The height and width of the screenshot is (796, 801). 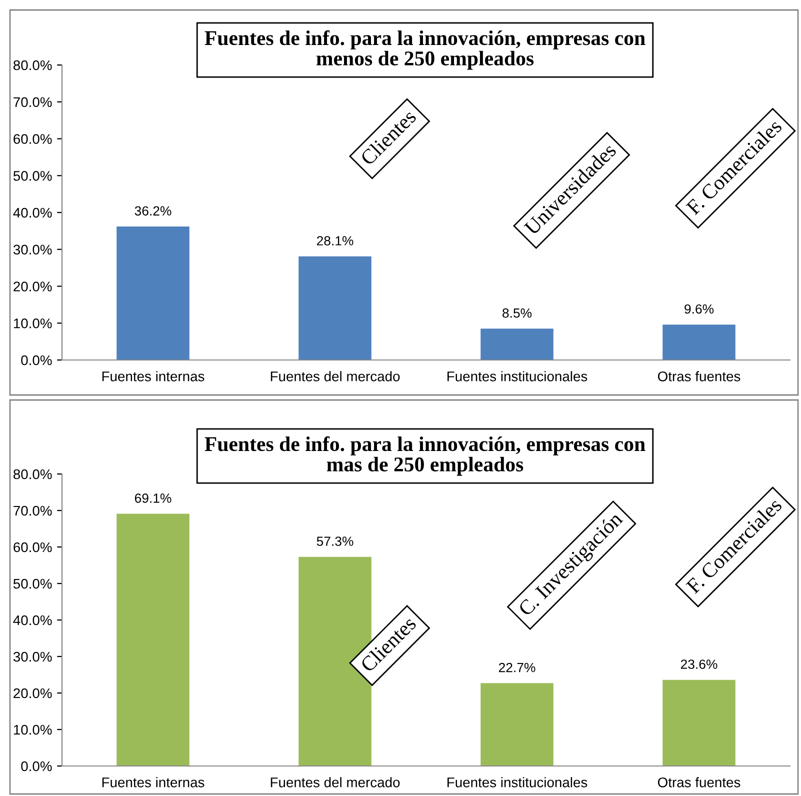 What do you see at coordinates (153, 498) in the screenshot?
I see `data-label: 69.1%` at bounding box center [153, 498].